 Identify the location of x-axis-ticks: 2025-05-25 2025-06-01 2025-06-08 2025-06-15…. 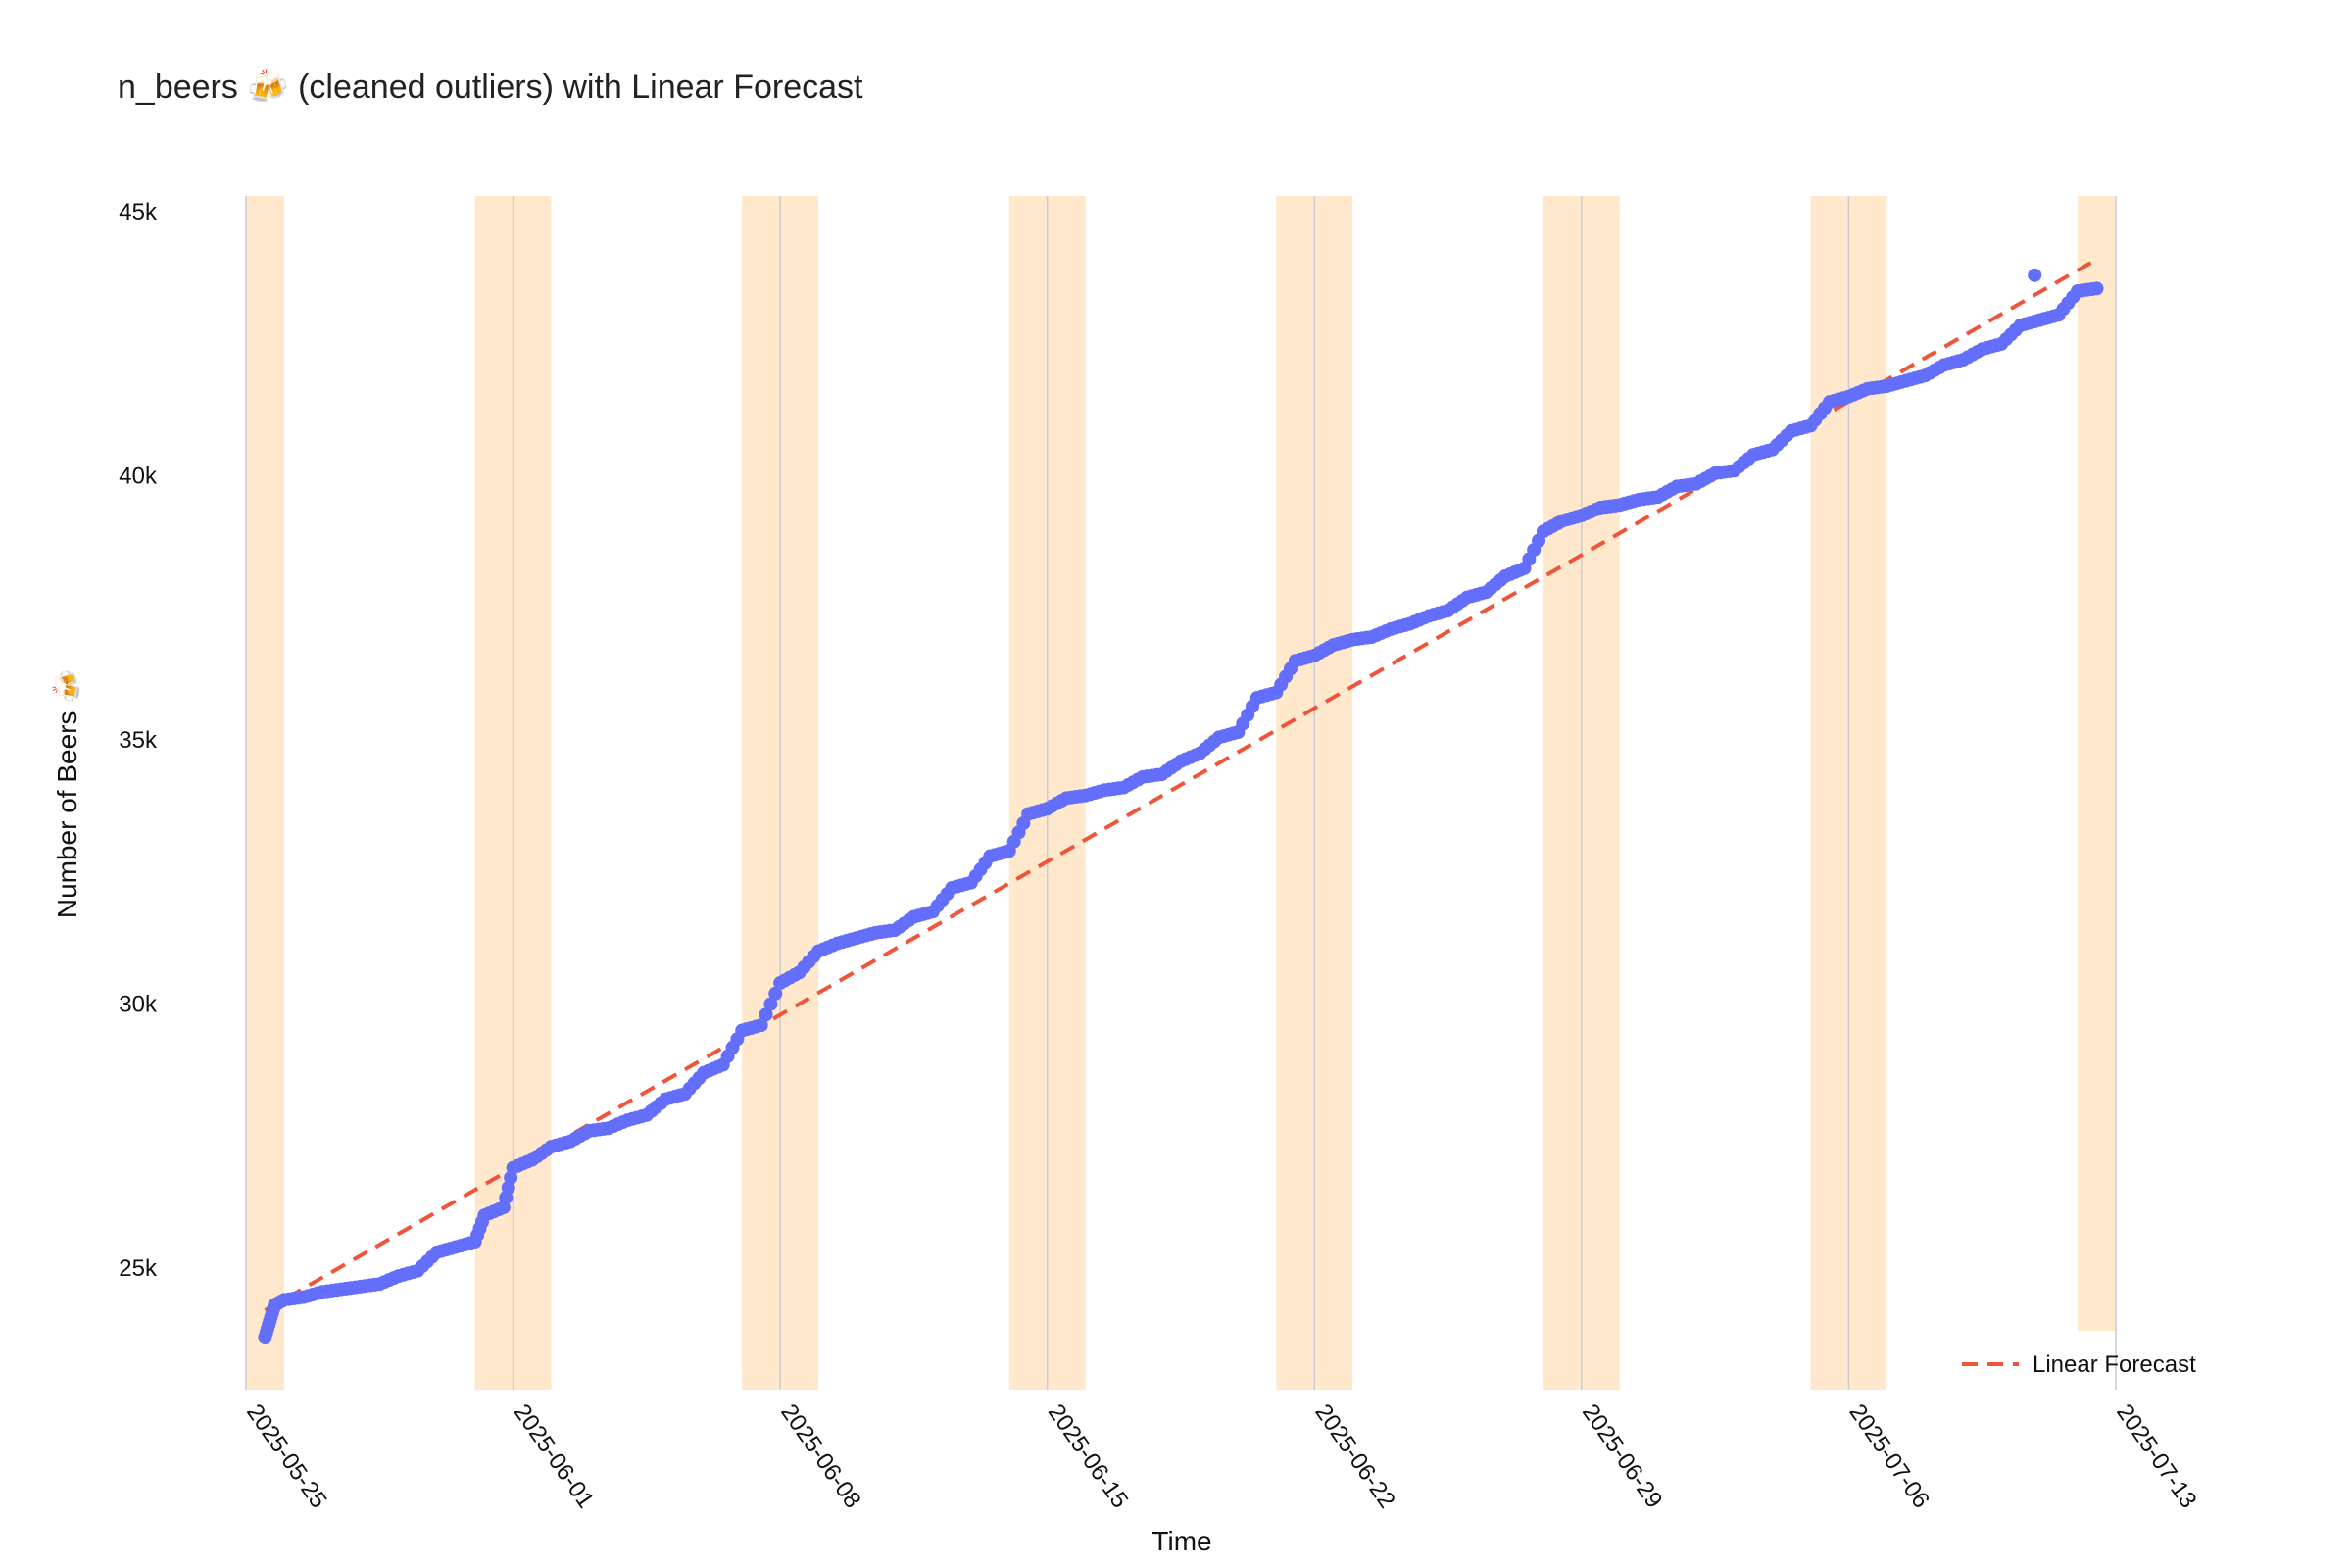
(1221, 1456).